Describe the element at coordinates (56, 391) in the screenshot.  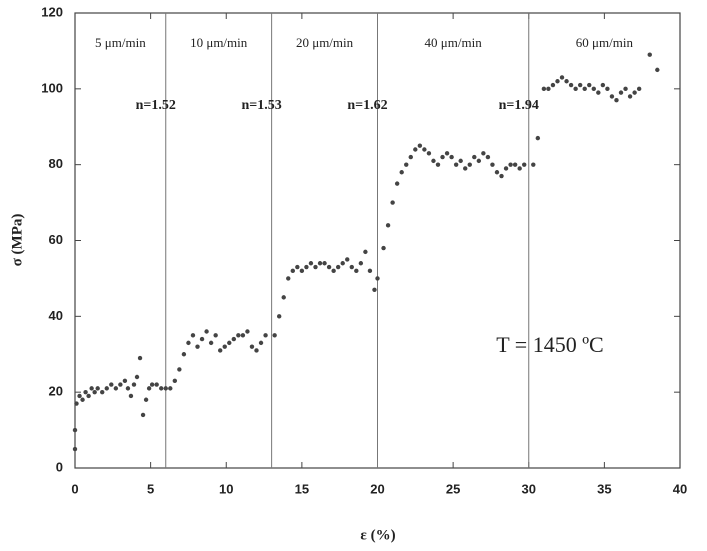
I see `y-tick-label: 20` at that location.